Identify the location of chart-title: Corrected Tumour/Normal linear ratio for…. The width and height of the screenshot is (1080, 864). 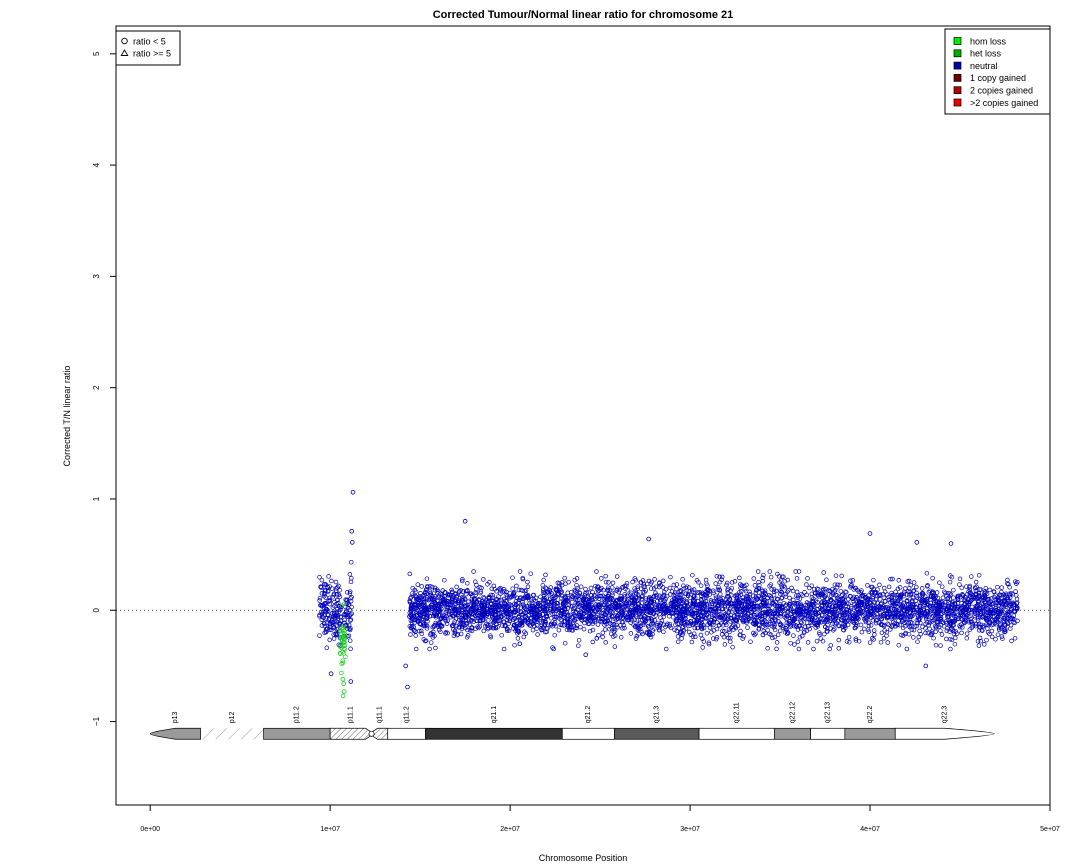
(583, 15).